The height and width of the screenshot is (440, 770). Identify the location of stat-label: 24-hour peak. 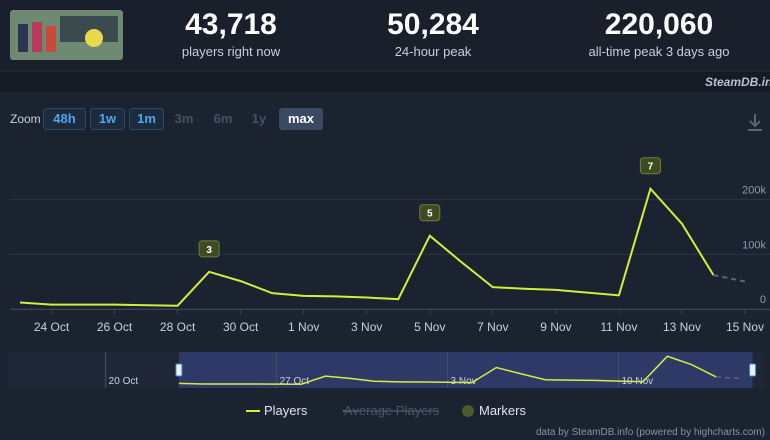
(433, 51).